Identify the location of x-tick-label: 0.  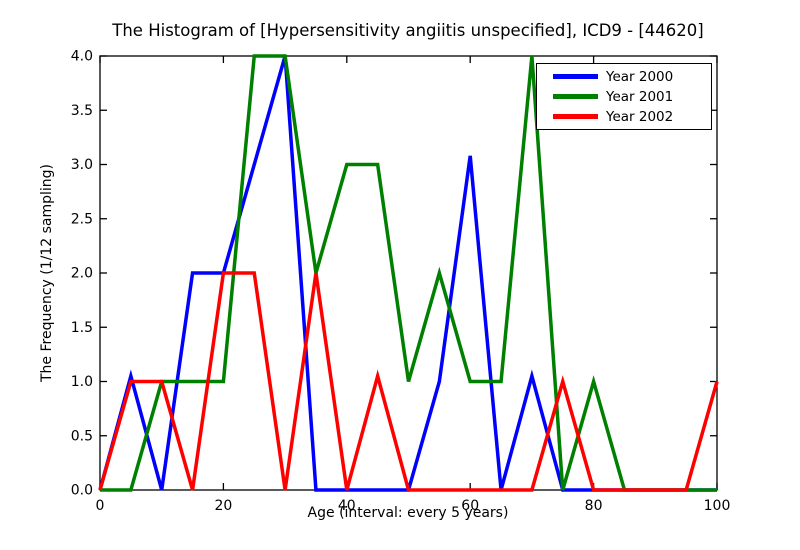
(100, 506).